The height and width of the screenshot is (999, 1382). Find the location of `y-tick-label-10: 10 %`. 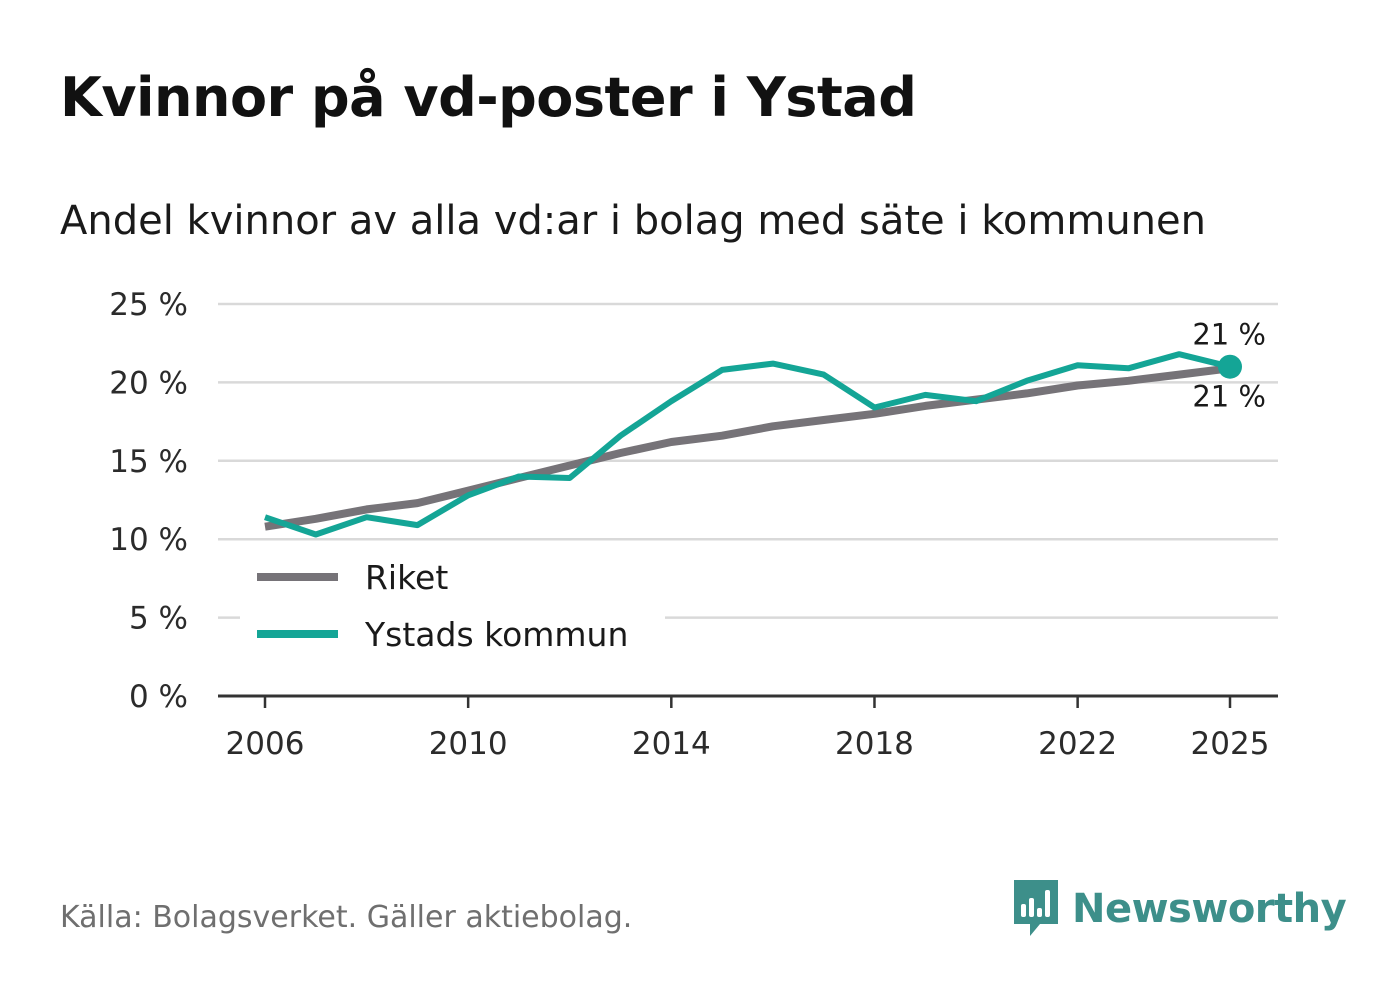

y-tick-label-10: 10 % is located at coordinates (148, 540).